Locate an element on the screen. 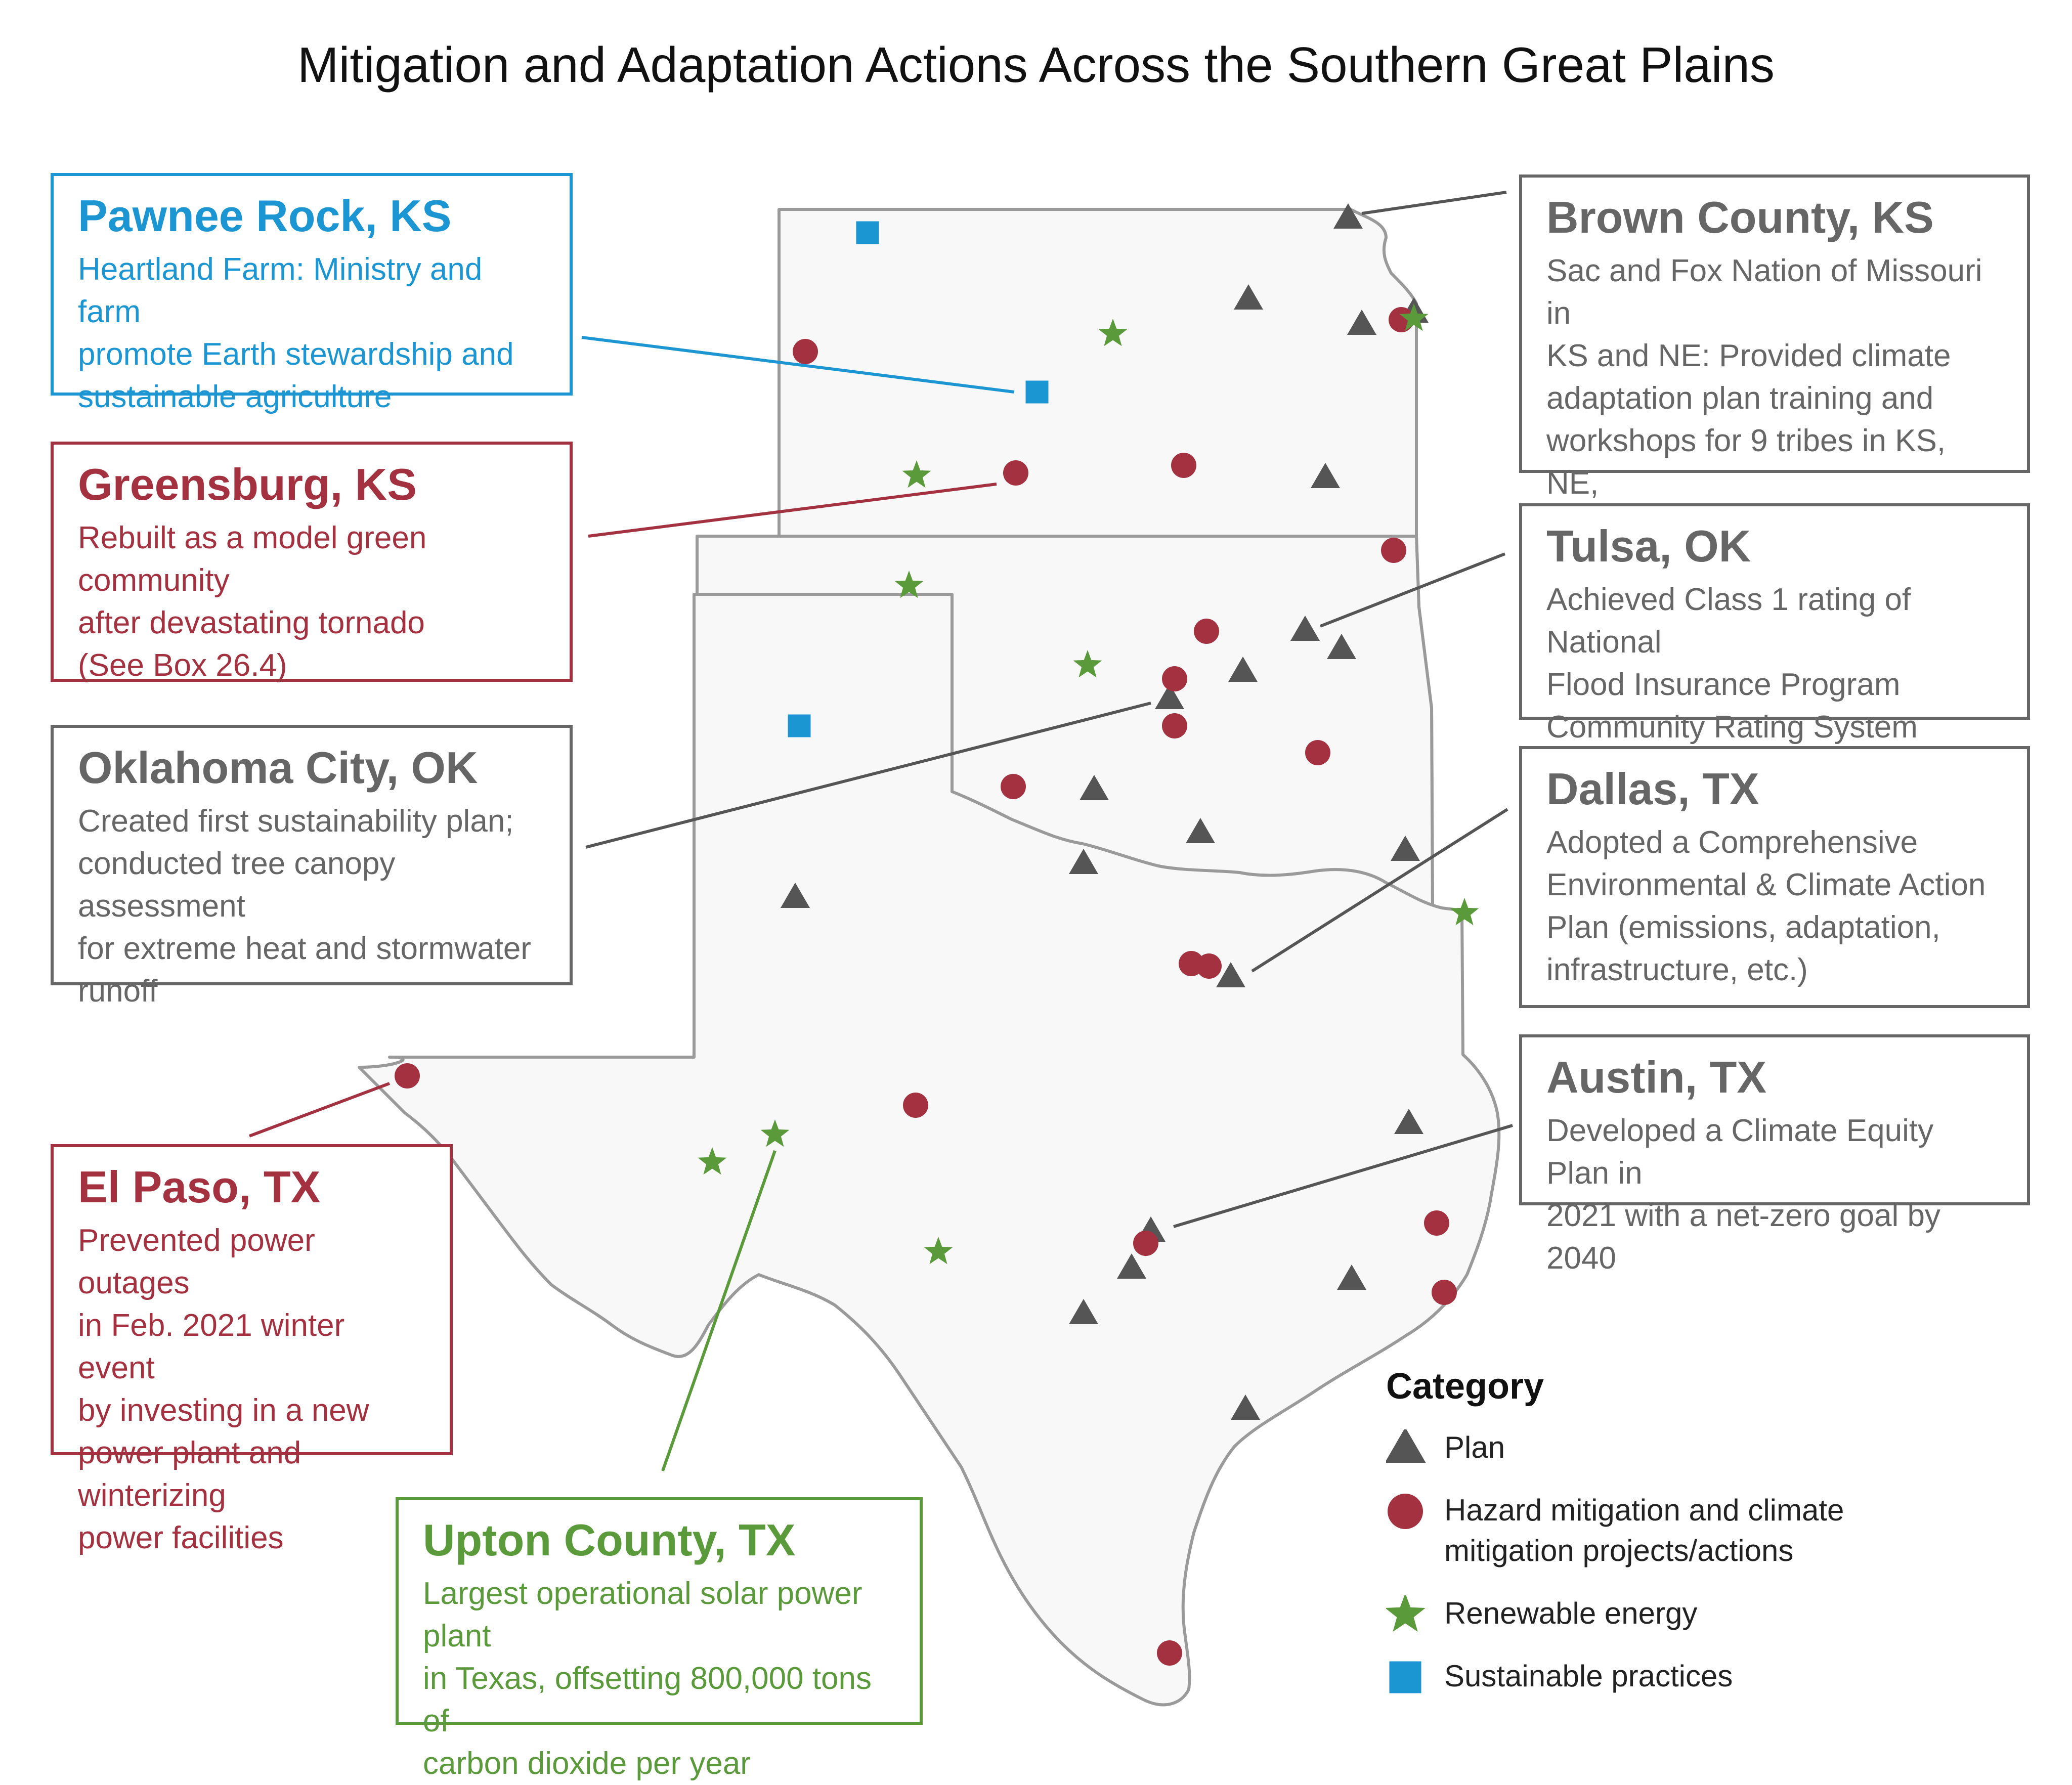 This screenshot has width=2072, height=1785. leader-greensburg is located at coordinates (792, 510).